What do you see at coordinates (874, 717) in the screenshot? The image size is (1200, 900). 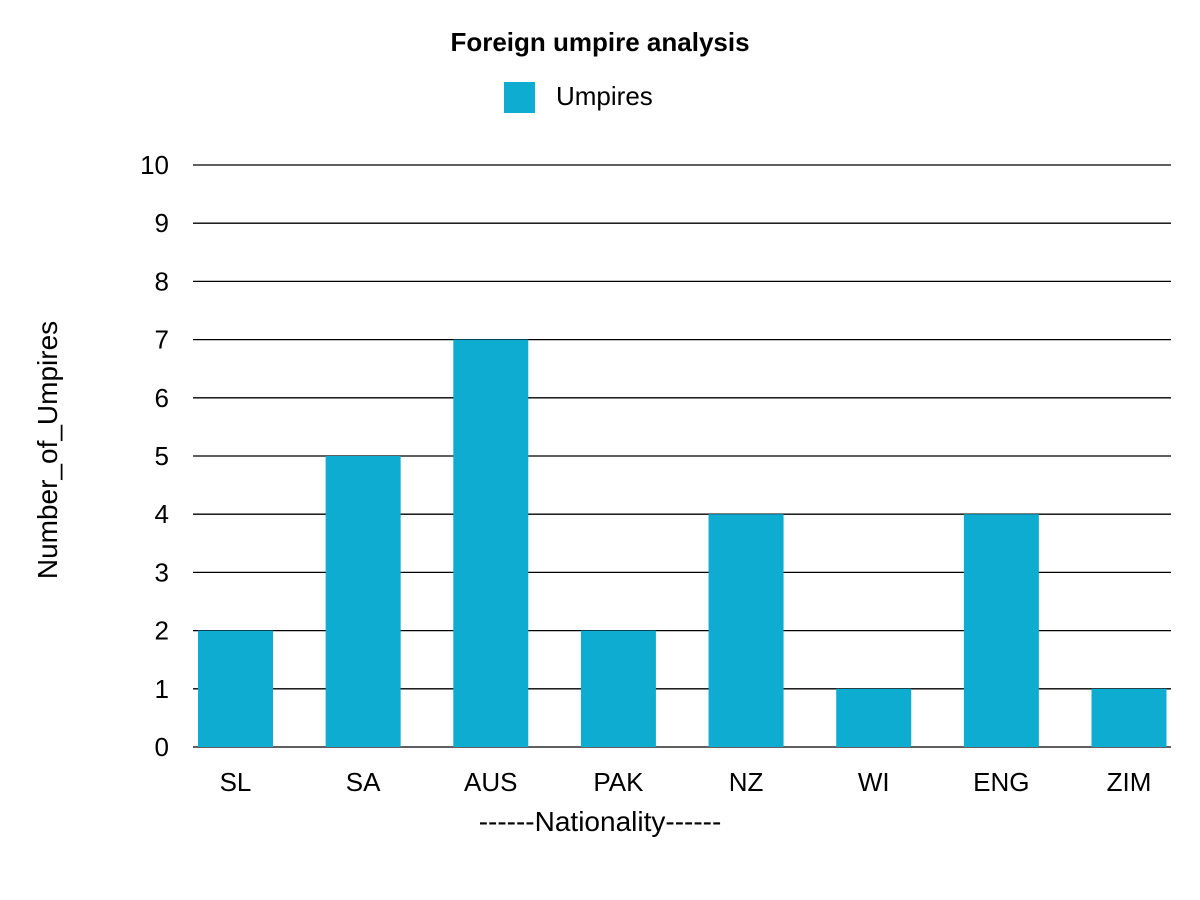 I see `bar-wi` at bounding box center [874, 717].